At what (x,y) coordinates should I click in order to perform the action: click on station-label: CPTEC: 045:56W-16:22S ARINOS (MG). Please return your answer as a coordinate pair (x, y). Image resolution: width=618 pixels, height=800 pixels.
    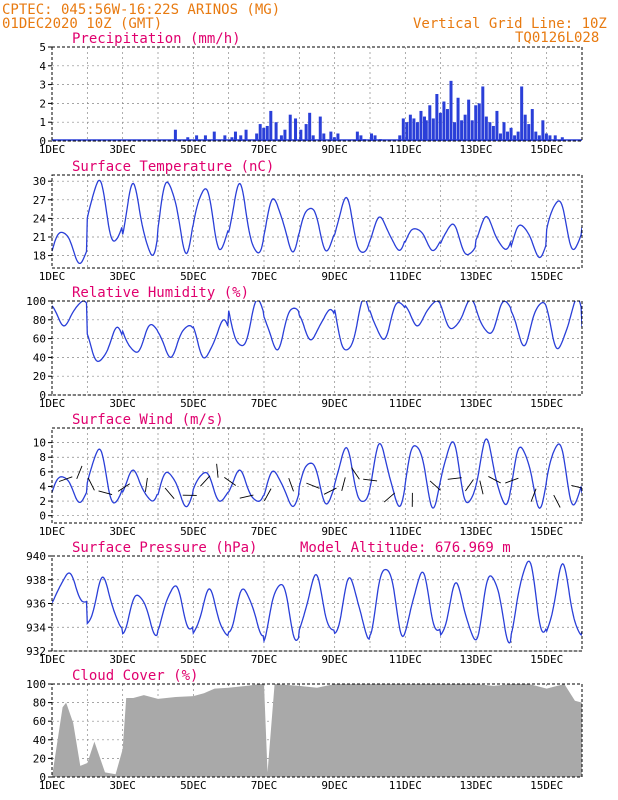
    Looking at the image, I should click on (141, 10).